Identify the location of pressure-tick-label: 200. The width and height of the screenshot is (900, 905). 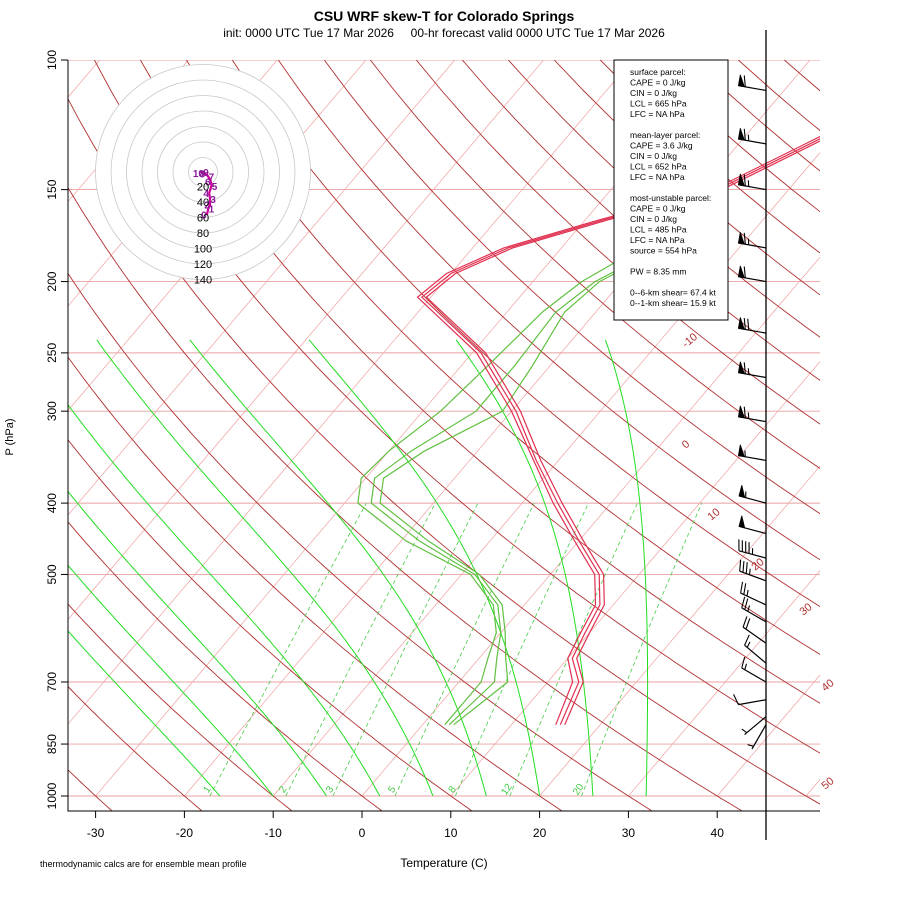
(52, 281).